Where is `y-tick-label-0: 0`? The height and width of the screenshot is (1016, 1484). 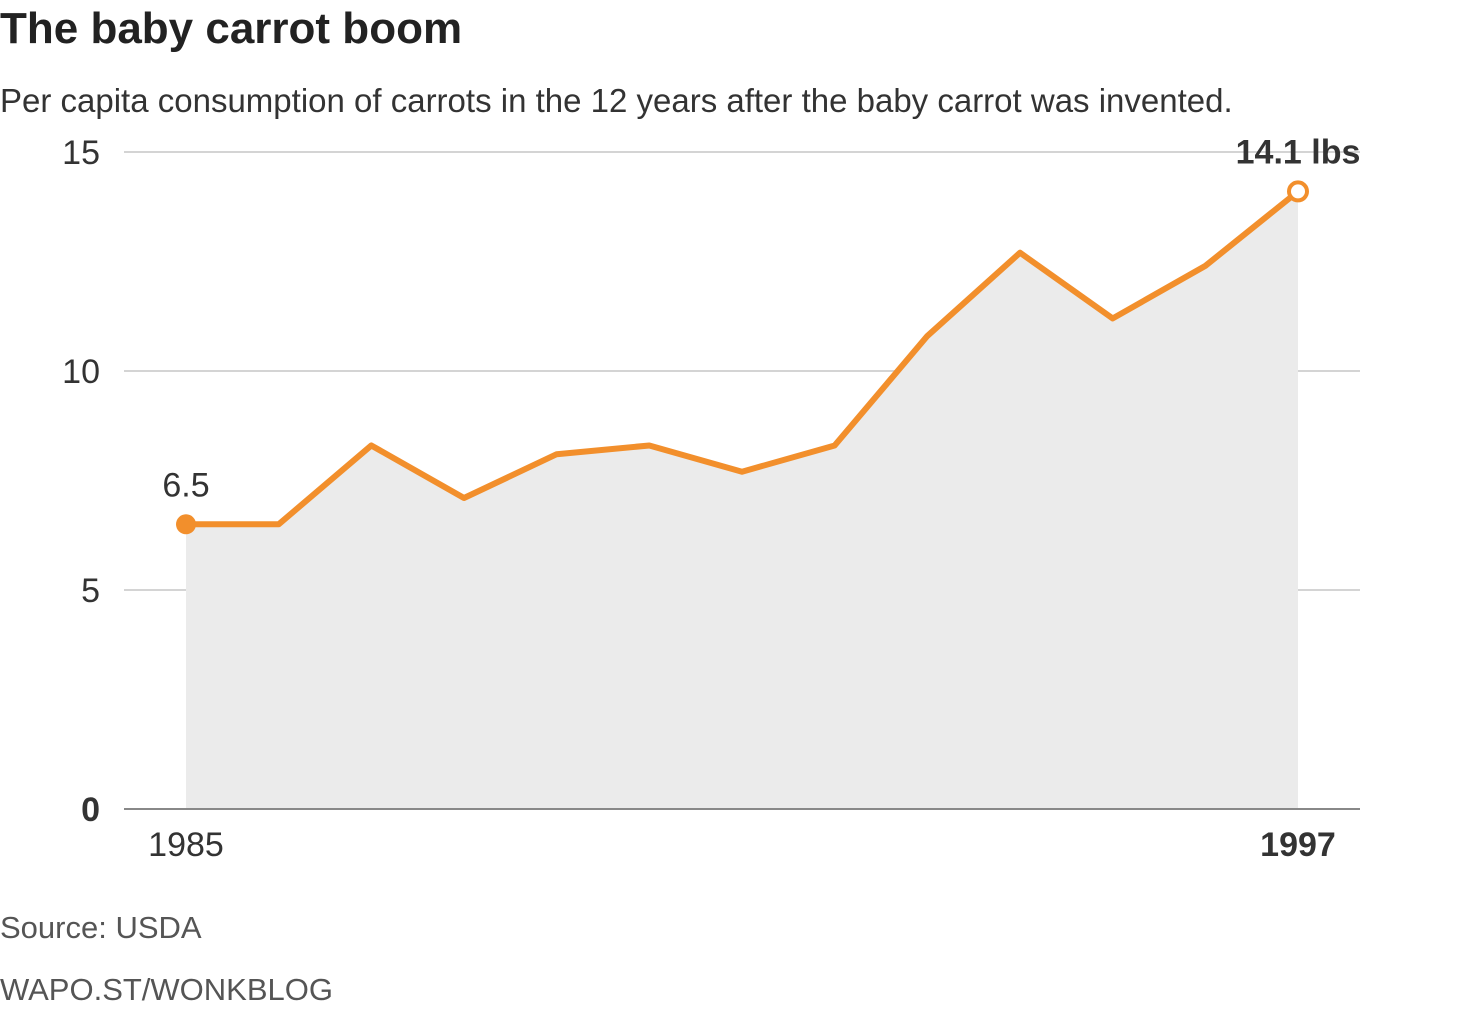 y-tick-label-0: 0 is located at coordinates (90, 810).